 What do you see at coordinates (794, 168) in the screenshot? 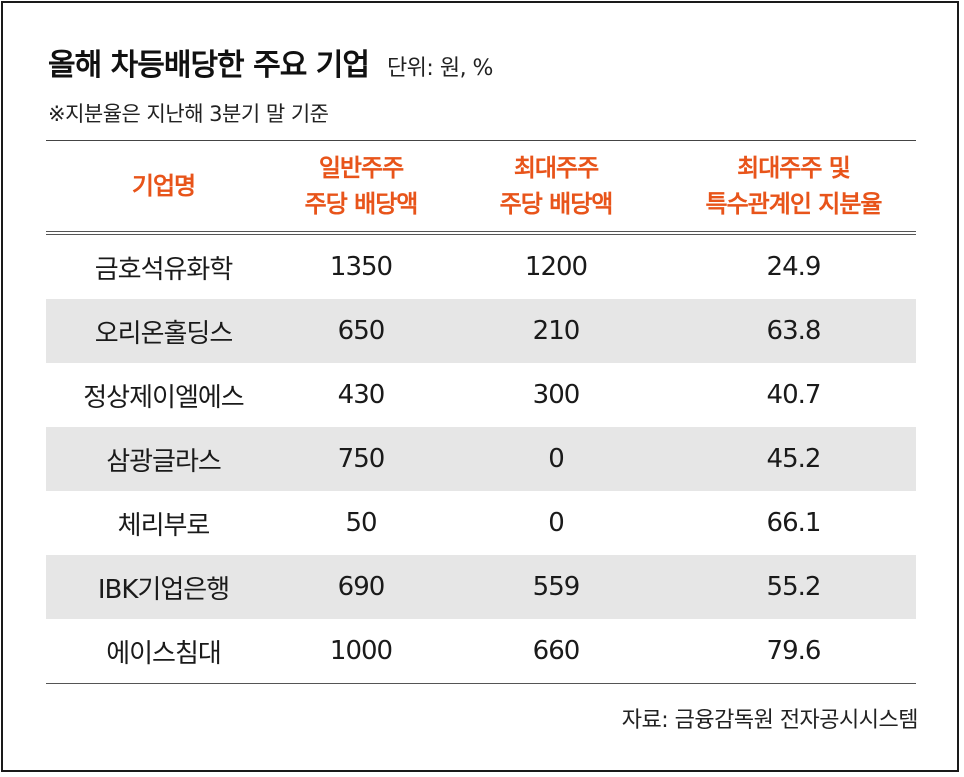
I see `header-stake-line1: 최대주주 및` at bounding box center [794, 168].